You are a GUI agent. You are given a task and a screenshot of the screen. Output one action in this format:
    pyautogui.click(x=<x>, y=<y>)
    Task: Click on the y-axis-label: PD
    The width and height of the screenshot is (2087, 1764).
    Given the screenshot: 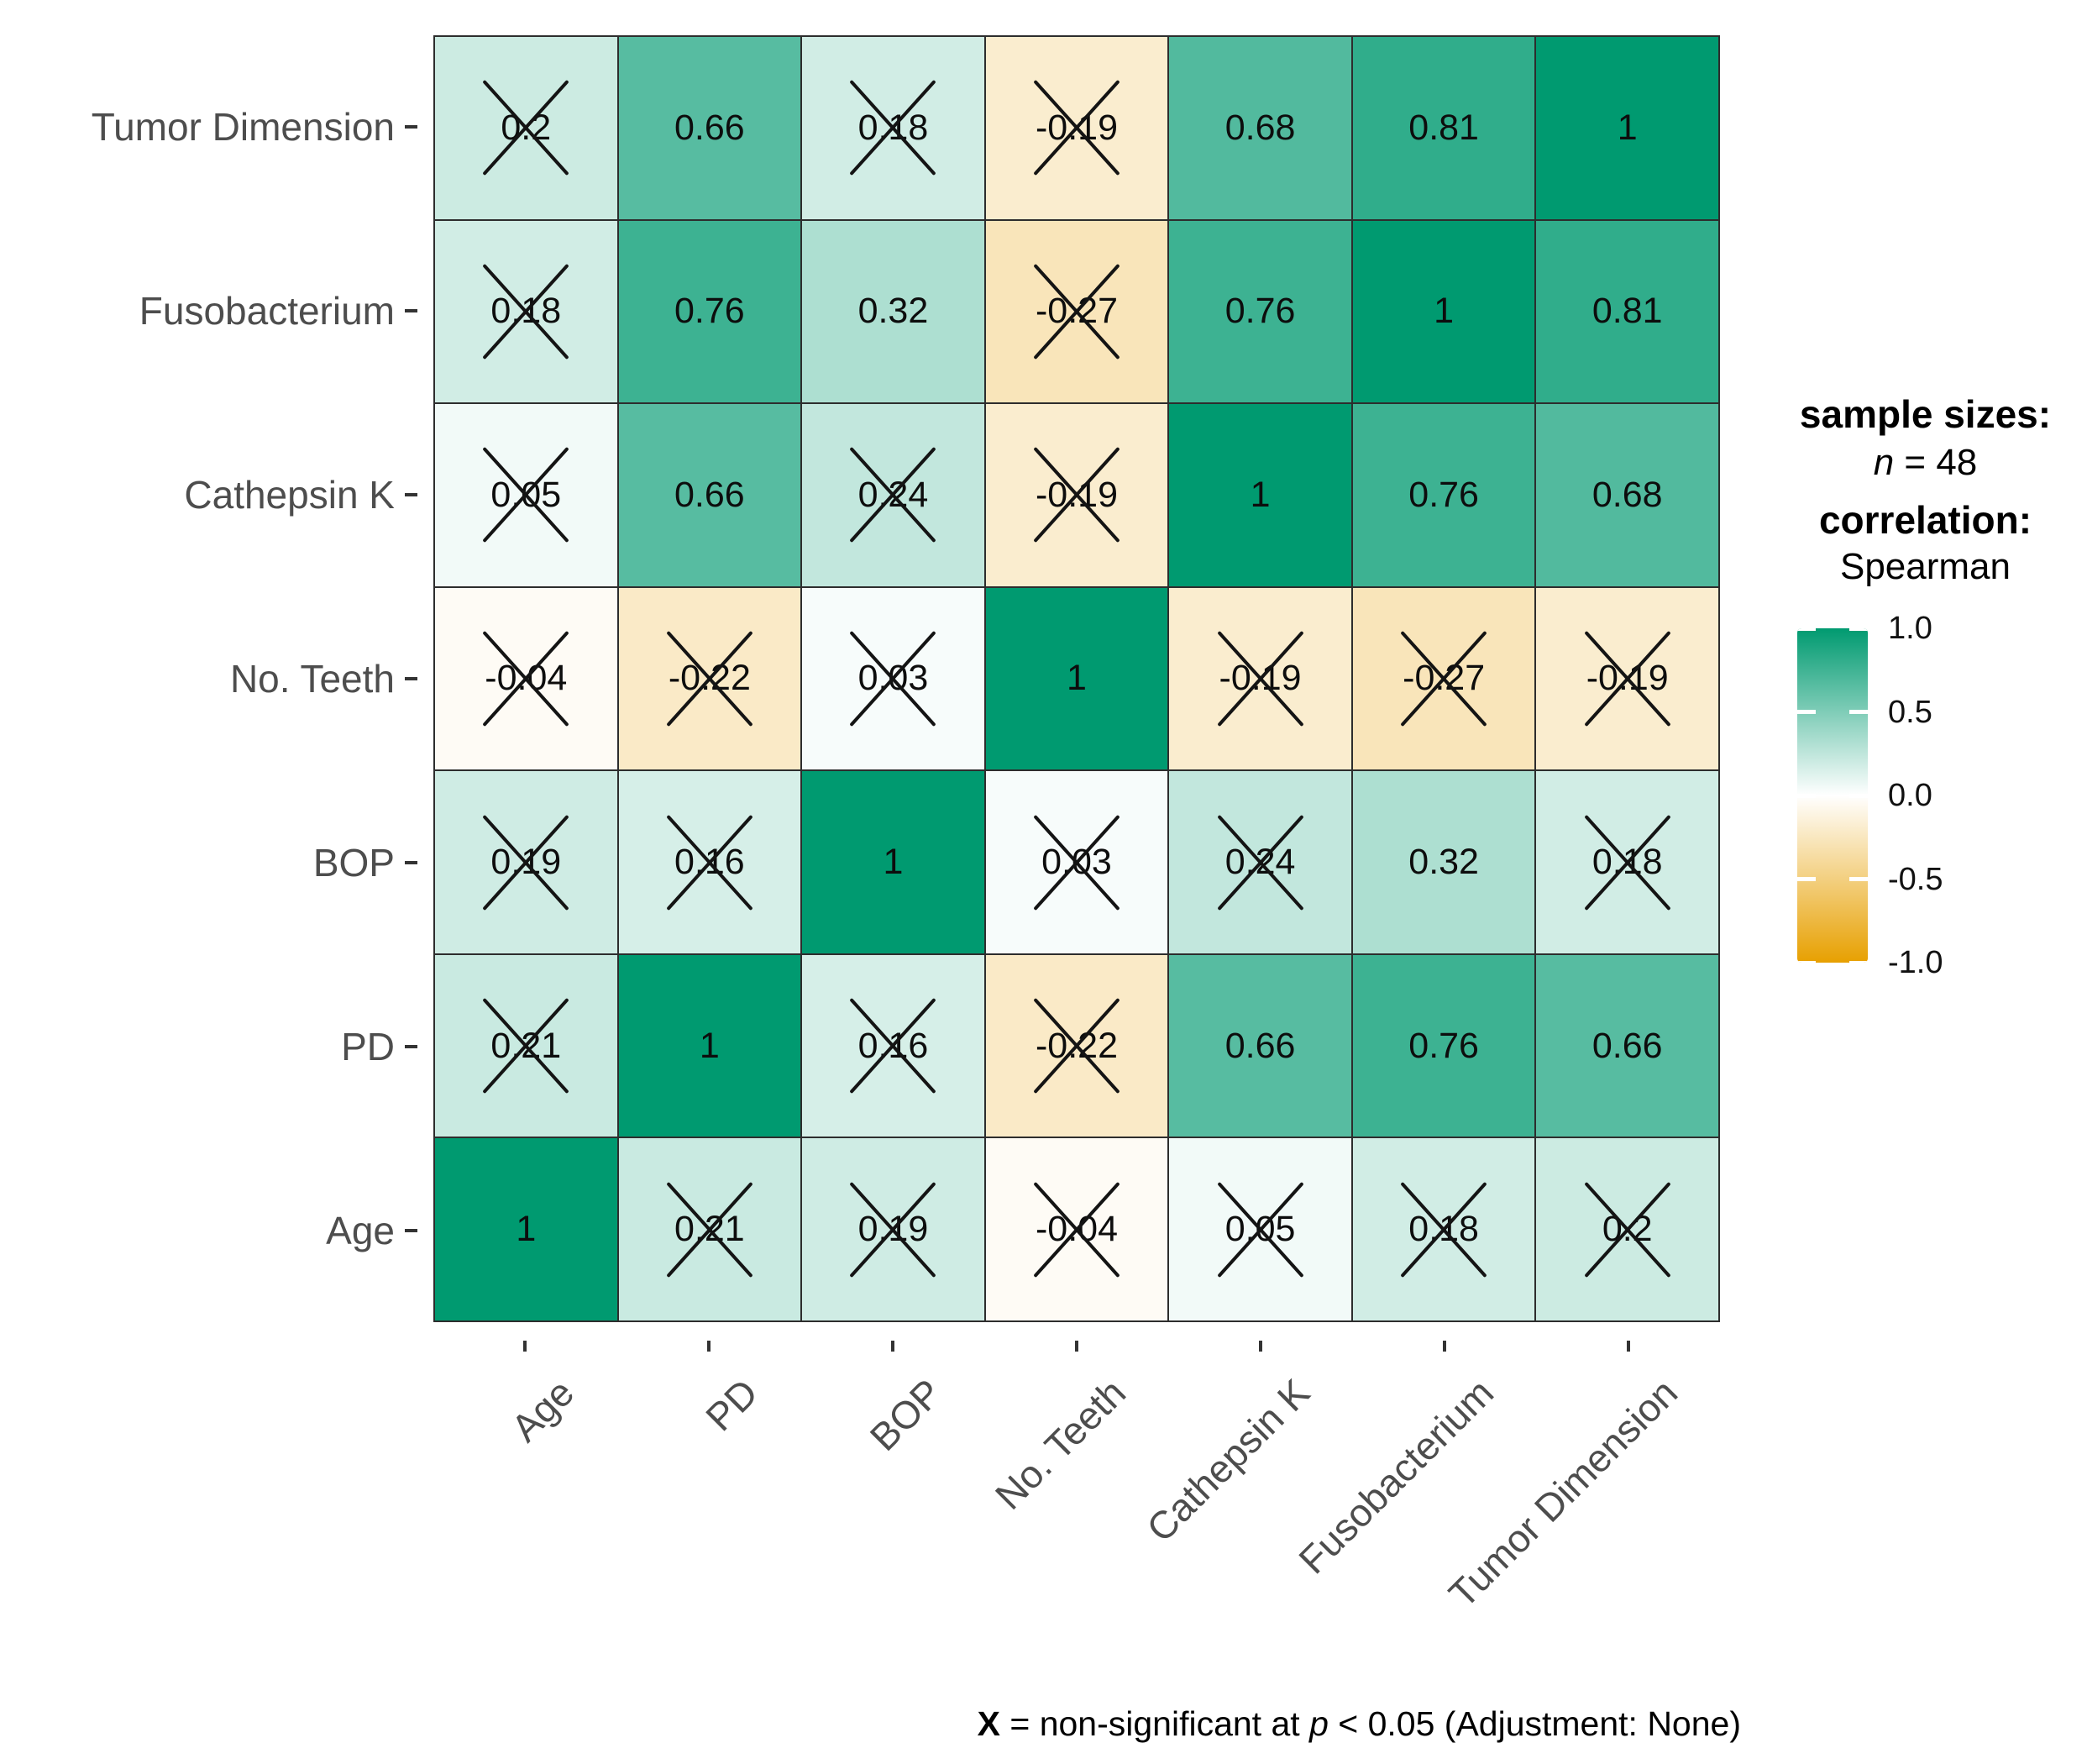 What is the action you would take?
    pyautogui.click(x=368, y=1046)
    